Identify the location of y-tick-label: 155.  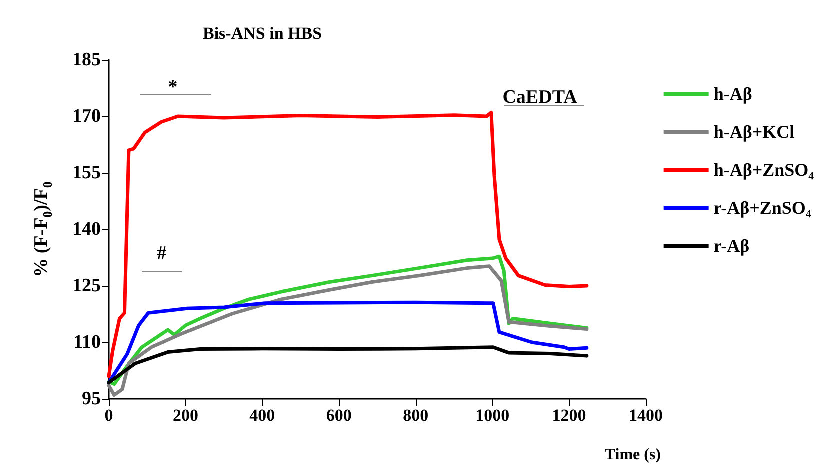
(86, 173).